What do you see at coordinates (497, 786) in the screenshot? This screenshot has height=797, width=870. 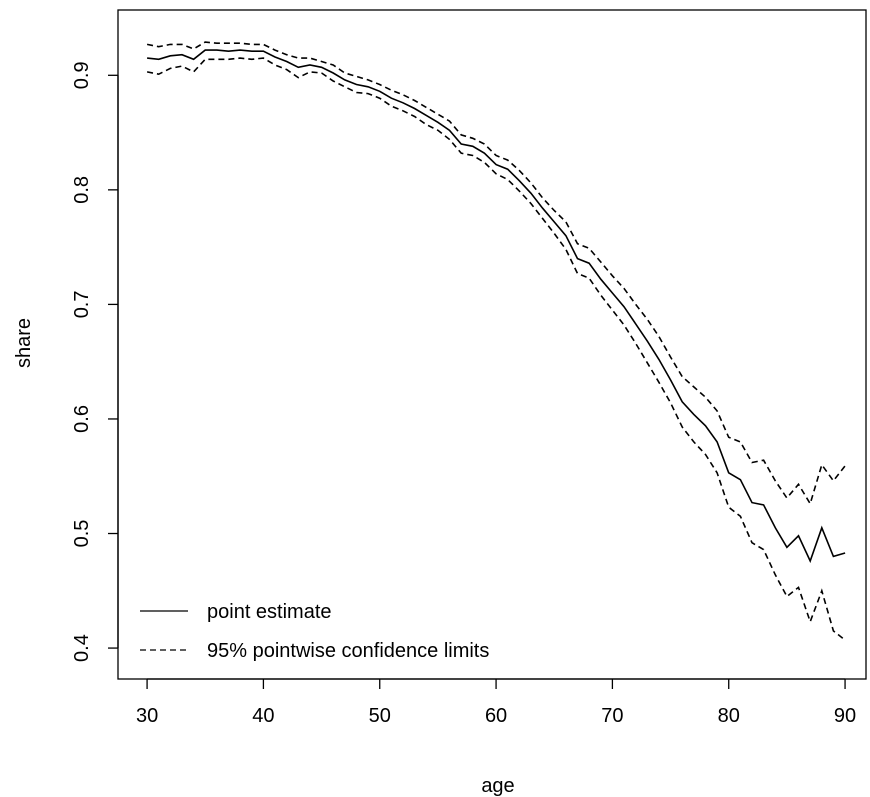 I see `x-axis-label: age` at bounding box center [497, 786].